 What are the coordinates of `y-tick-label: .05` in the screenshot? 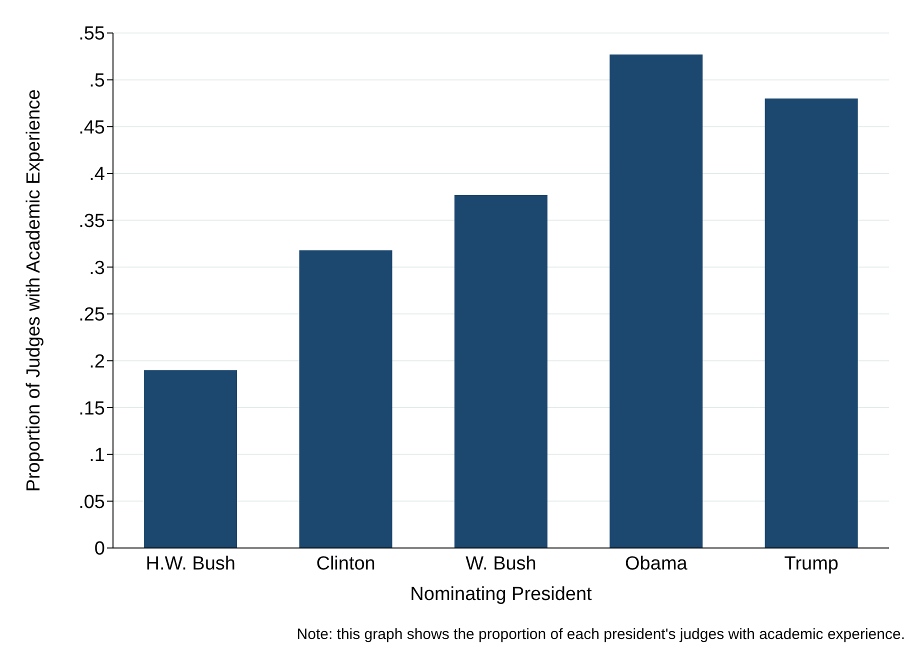 It's located at (91, 502).